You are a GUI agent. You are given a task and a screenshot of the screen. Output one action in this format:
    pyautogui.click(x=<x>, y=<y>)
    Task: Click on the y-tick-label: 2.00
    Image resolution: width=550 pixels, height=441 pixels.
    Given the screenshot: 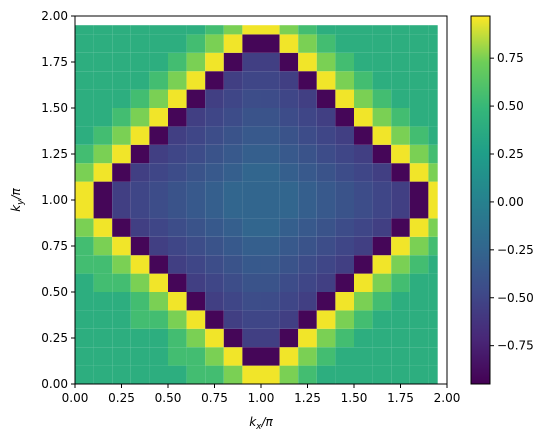 What is the action you would take?
    pyautogui.click(x=54, y=16)
    